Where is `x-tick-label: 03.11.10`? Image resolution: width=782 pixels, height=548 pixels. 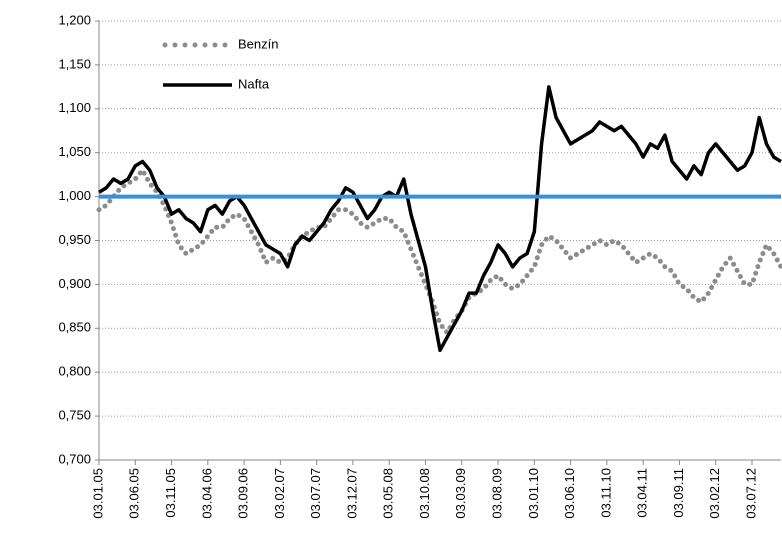
x-tick-label: 03.11.10 is located at coordinates (605, 493).